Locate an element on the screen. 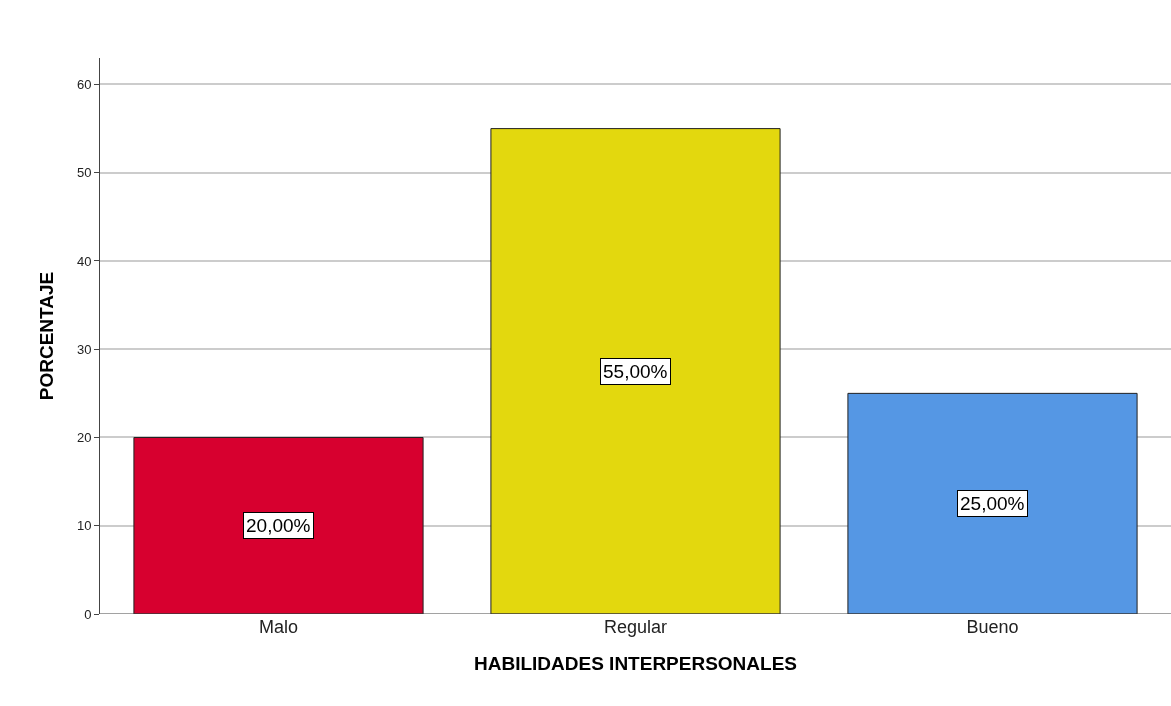  y-axis-title: PORCENTAJE is located at coordinates (46, 336).